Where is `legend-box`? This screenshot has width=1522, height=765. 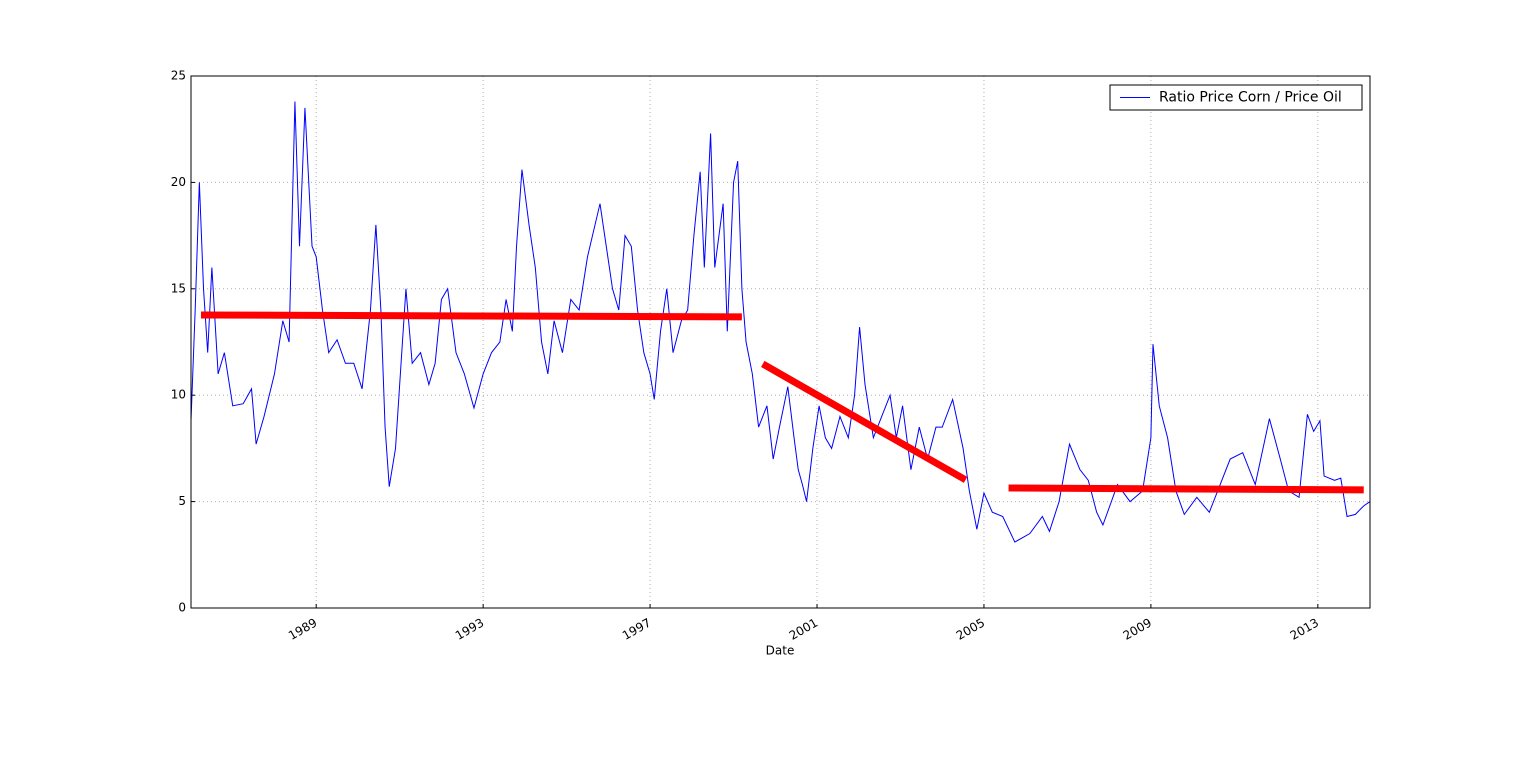
legend-box is located at coordinates (1236, 97).